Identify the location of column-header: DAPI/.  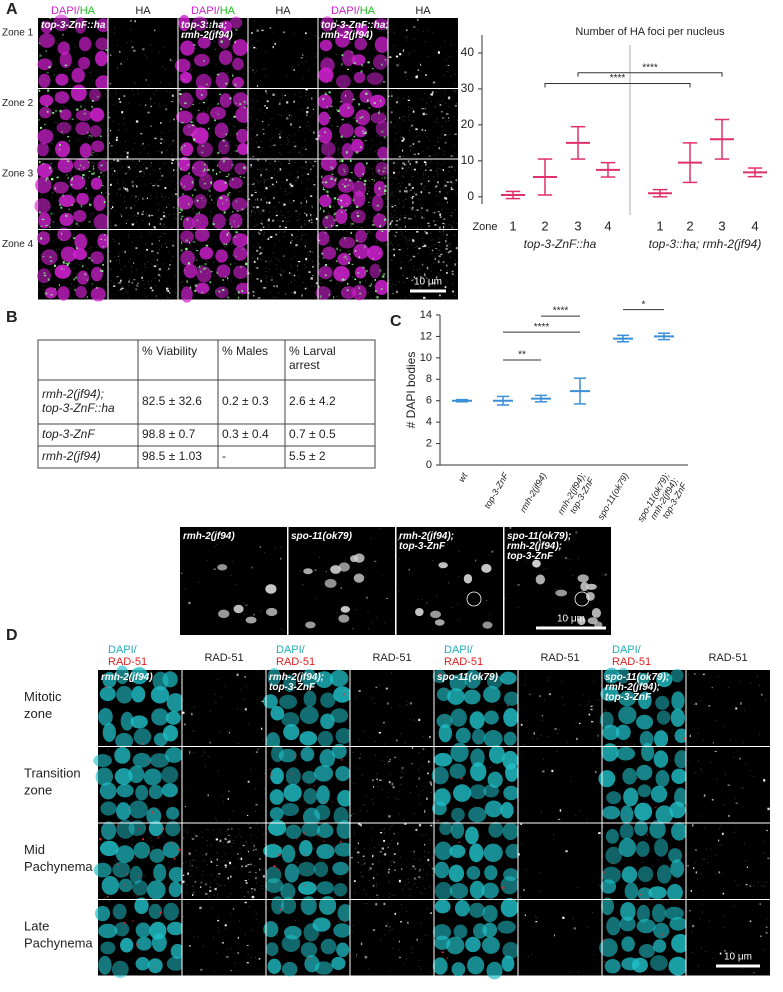
(459, 650).